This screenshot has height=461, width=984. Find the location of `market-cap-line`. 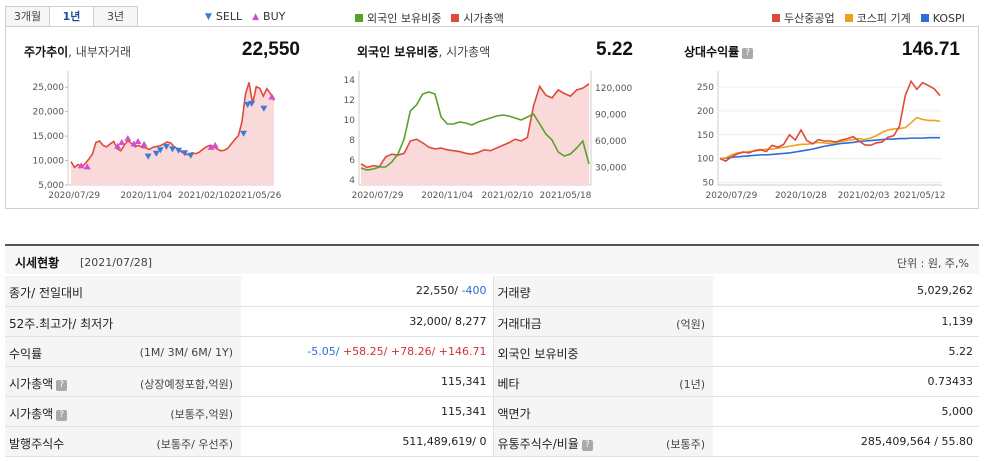

market-cap-line is located at coordinates (475, 126).